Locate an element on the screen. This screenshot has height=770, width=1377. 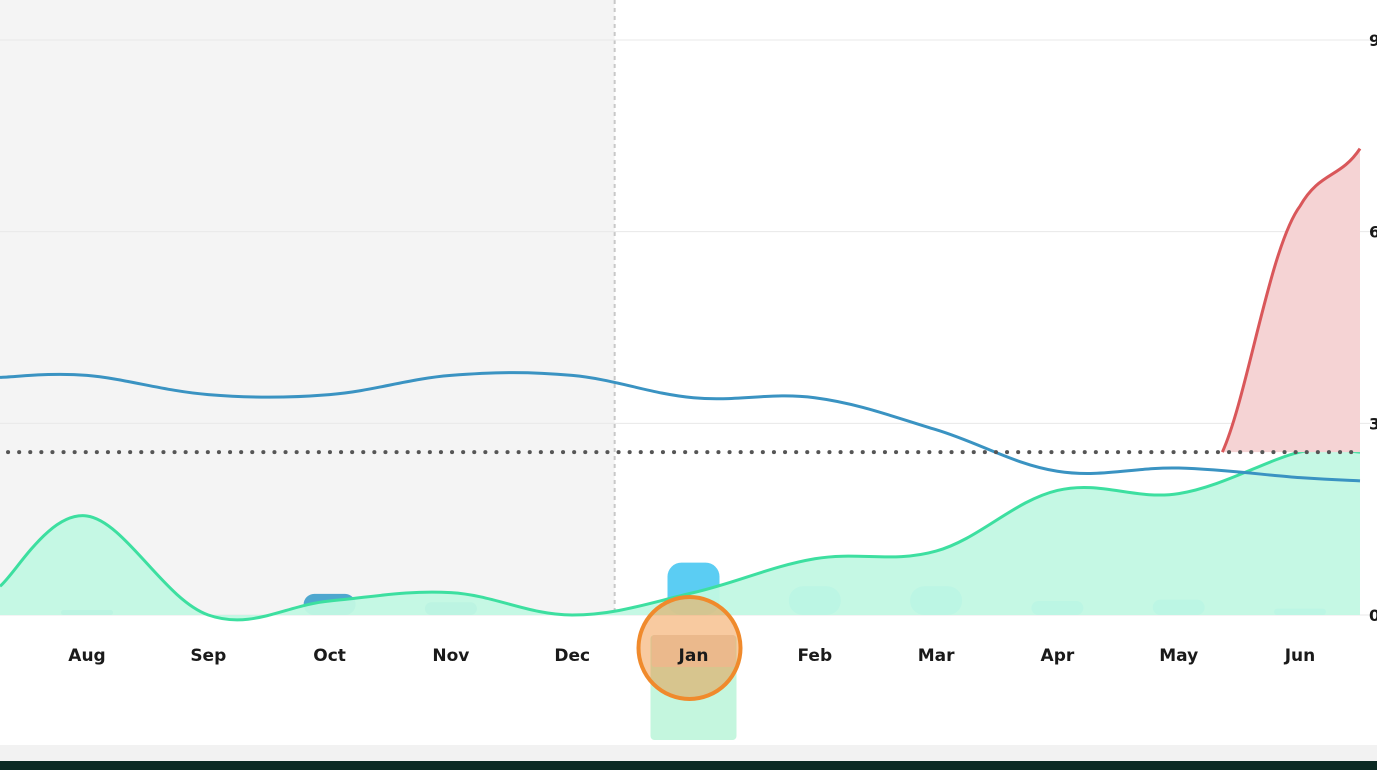
red-area is located at coordinates (1291, 300).